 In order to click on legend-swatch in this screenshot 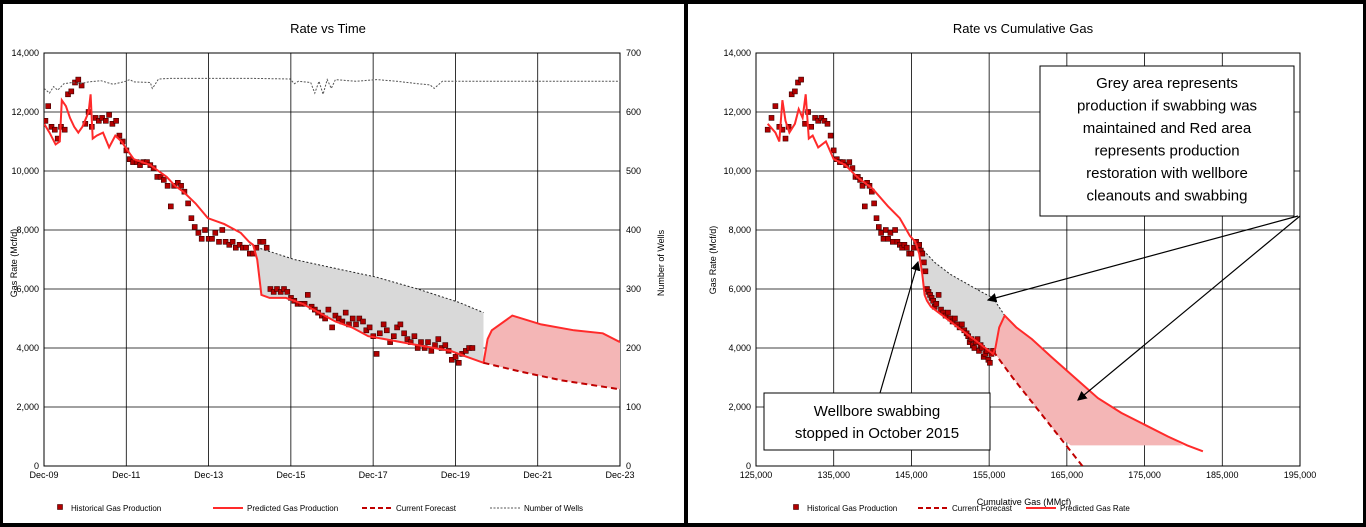, I will do `click(796, 507)`.